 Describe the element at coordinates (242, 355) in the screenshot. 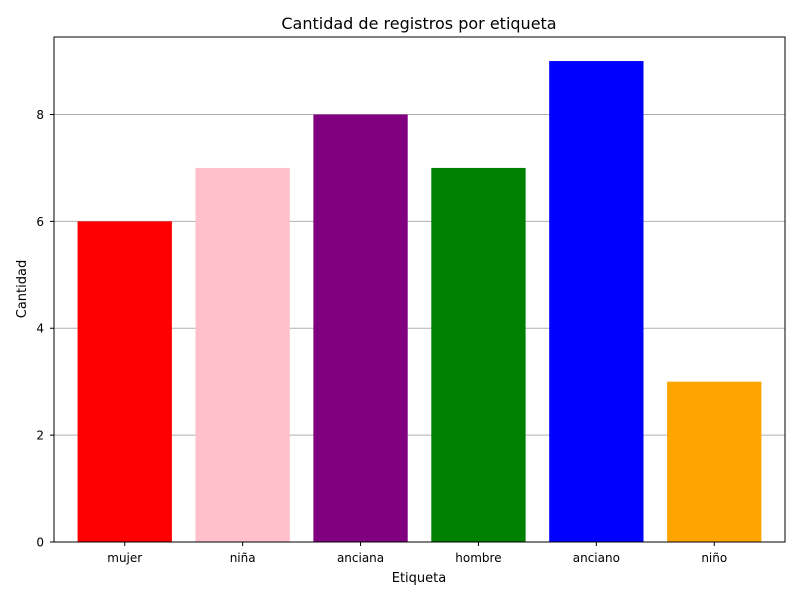

I see `bar-niña` at that location.